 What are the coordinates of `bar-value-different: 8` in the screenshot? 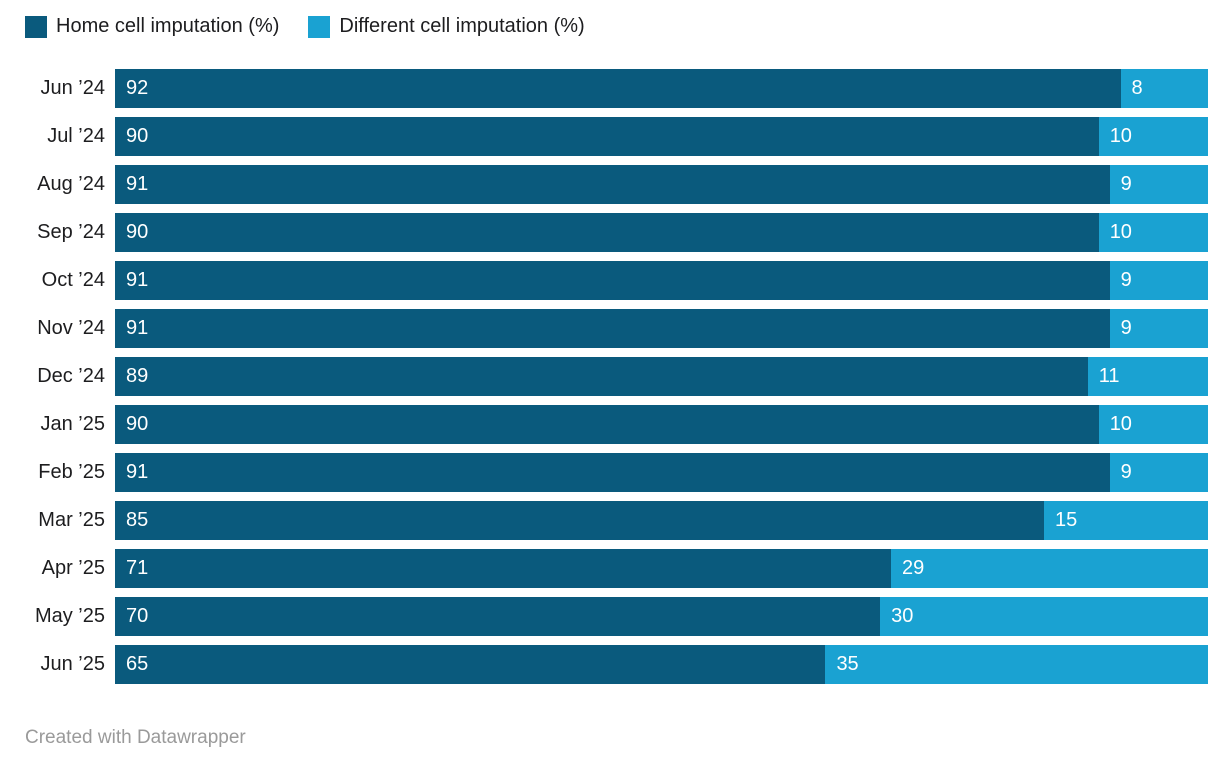 It's located at (1137, 88).